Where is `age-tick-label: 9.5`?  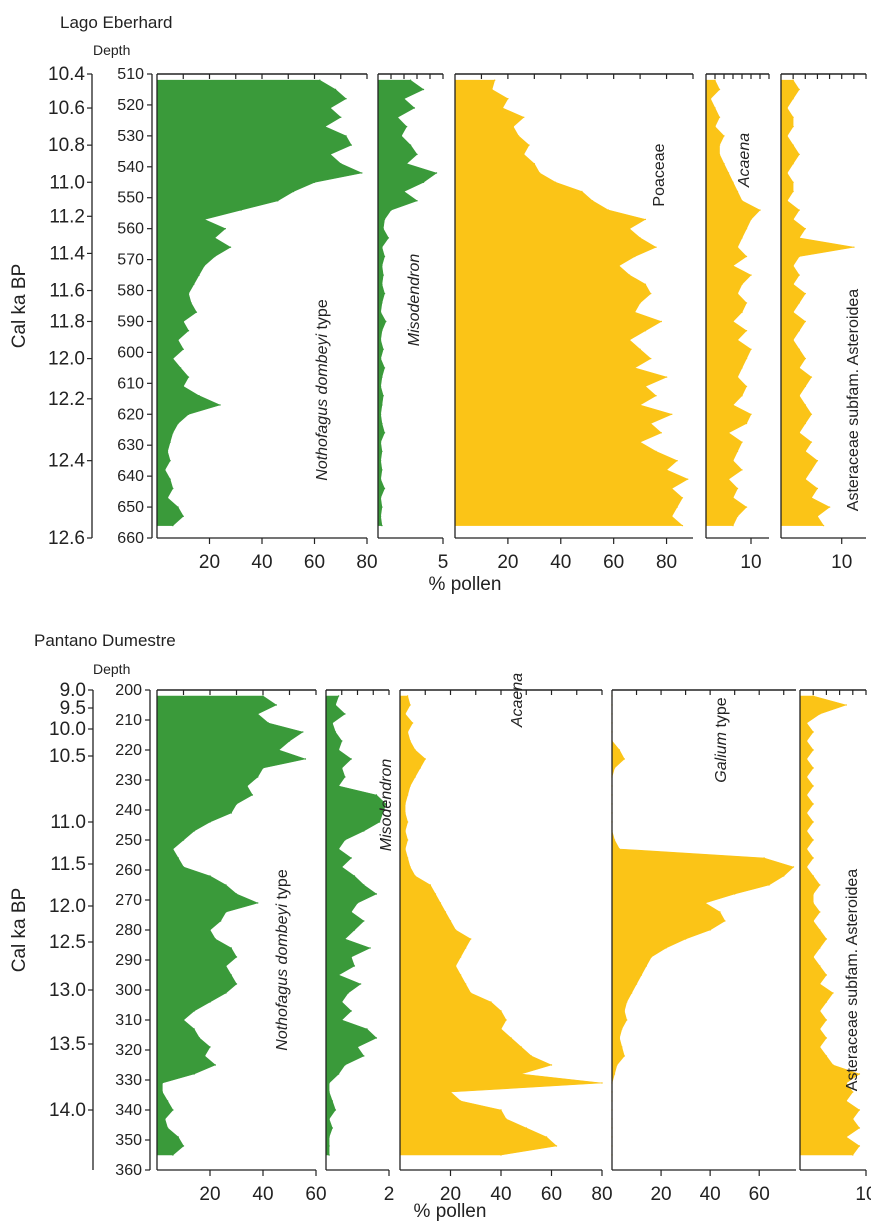 age-tick-label: 9.5 is located at coordinates (73, 708).